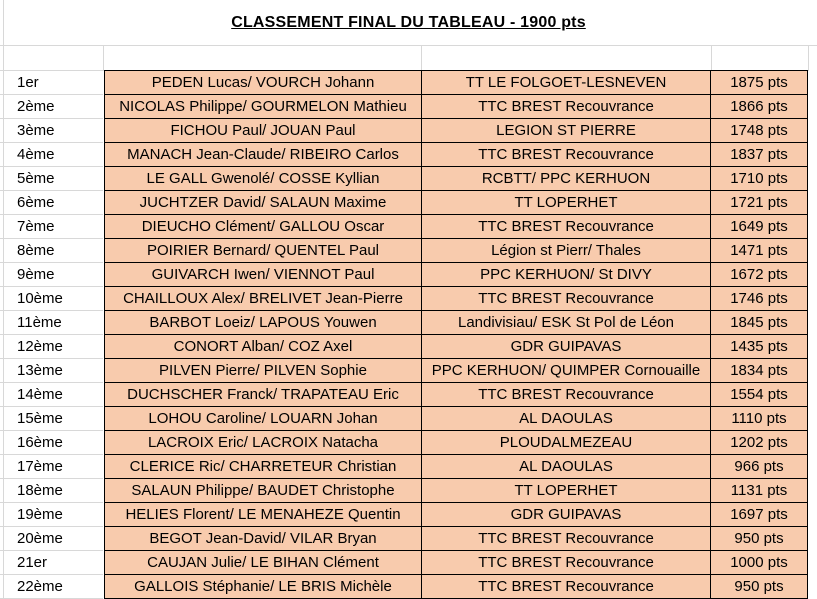 The image size is (817, 599). What do you see at coordinates (263, 442) in the screenshot?
I see `players-cell: LACROIX Eric/ LACROIX Natacha` at bounding box center [263, 442].